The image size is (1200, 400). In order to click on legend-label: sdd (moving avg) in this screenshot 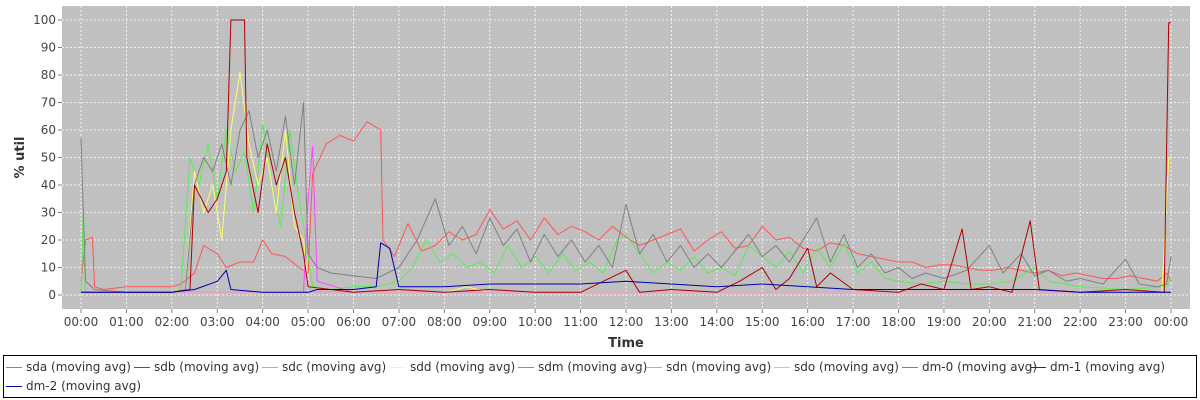, I will do `click(463, 367)`.